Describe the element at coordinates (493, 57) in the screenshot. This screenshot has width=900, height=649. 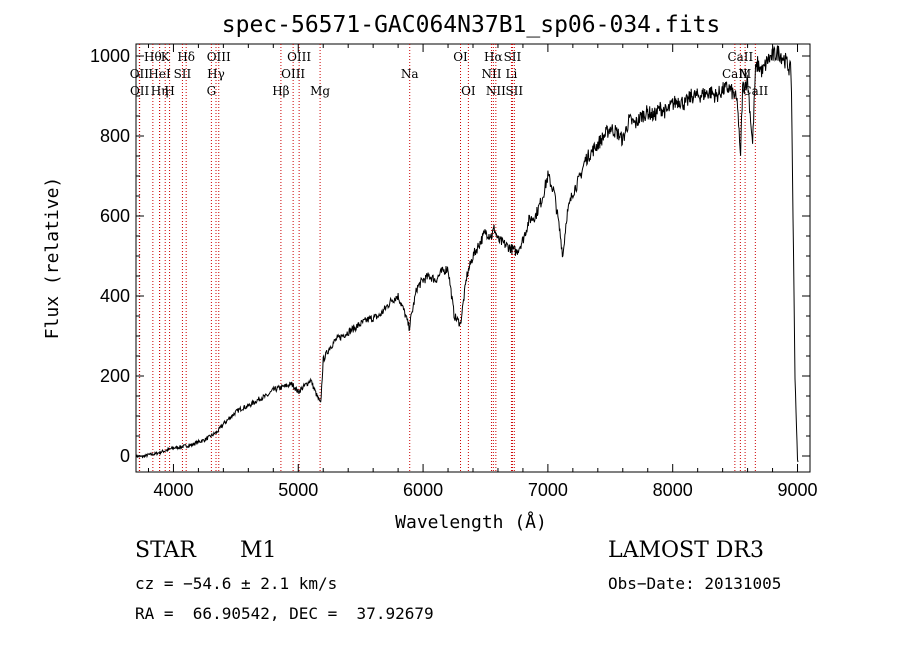
I see `line-label-H-alpha: Hα` at that location.